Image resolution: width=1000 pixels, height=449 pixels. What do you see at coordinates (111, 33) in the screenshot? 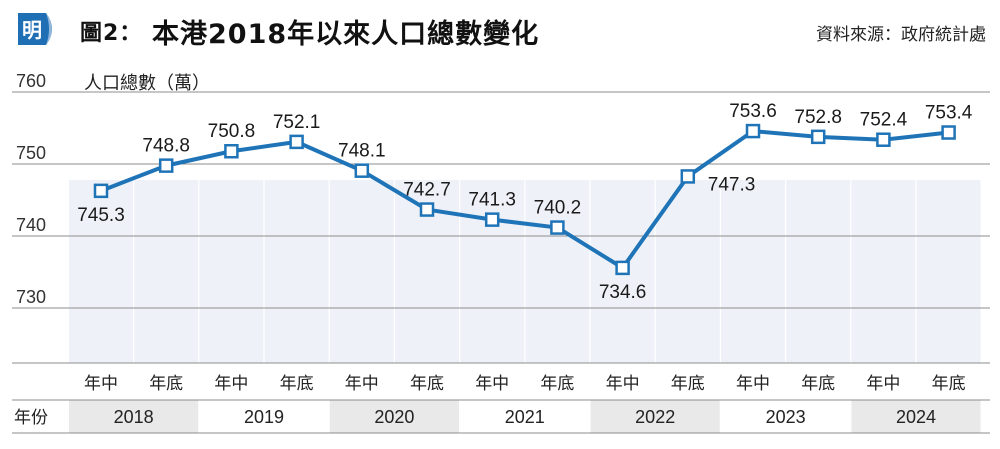
I see `figure-label: 圖2：` at bounding box center [111, 33].